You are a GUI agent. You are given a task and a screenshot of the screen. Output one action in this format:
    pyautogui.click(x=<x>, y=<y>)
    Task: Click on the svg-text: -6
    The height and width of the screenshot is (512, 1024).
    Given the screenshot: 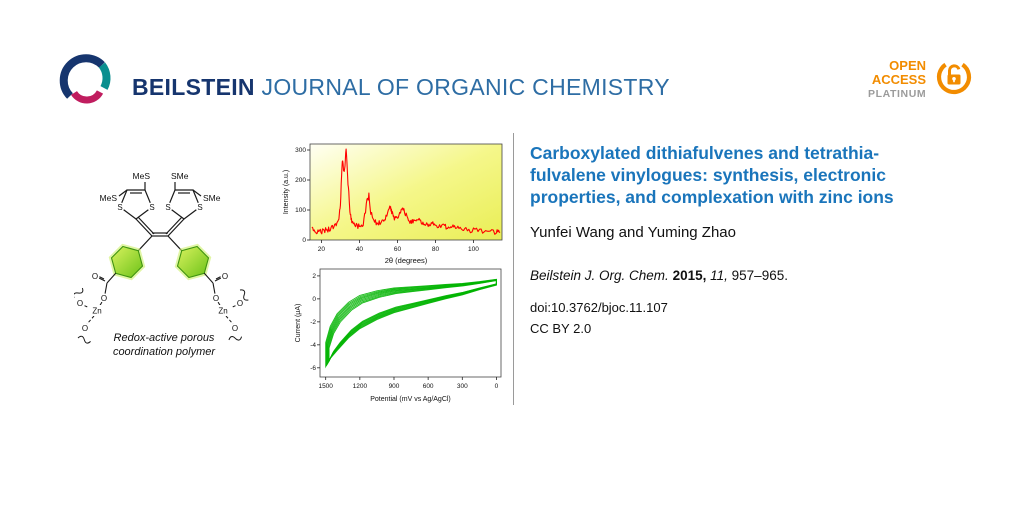 What is the action you would take?
    pyautogui.click(x=313, y=368)
    